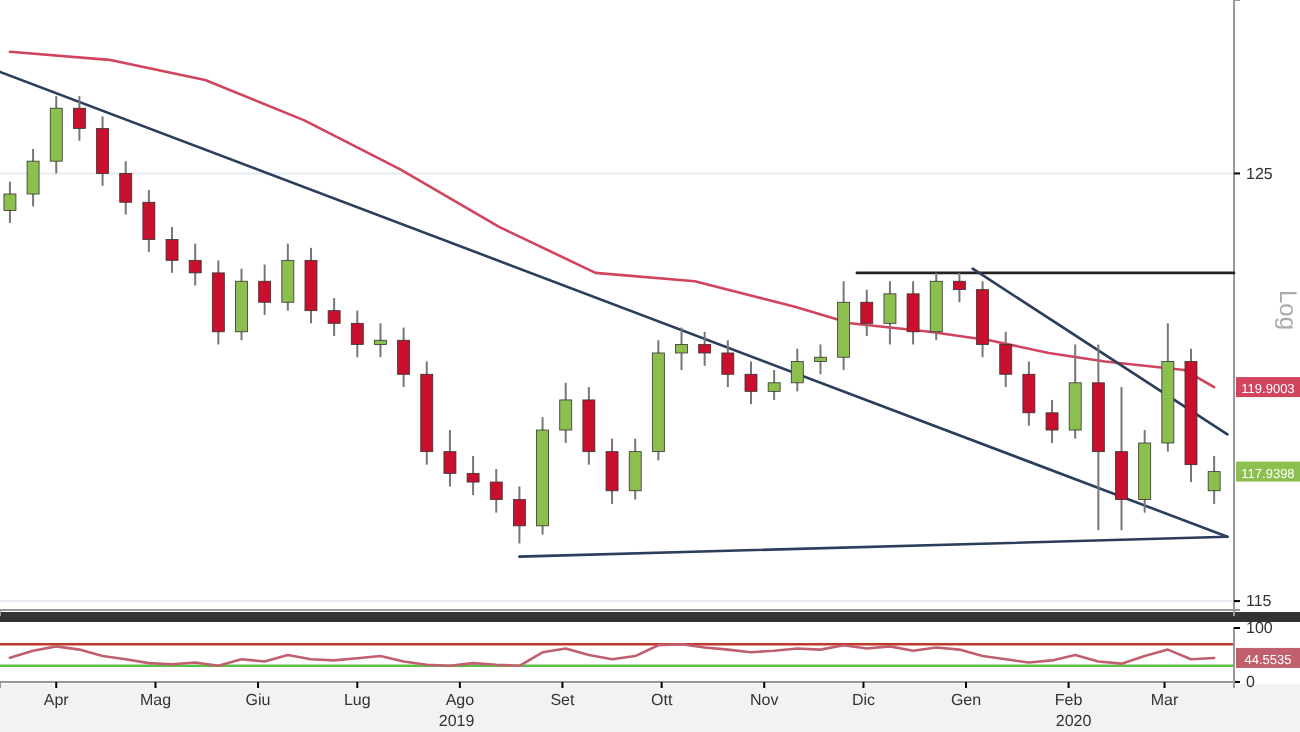 The height and width of the screenshot is (732, 1300). Describe the element at coordinates (1259, 601) in the screenshot. I see `y-tick-label: 115` at that location.